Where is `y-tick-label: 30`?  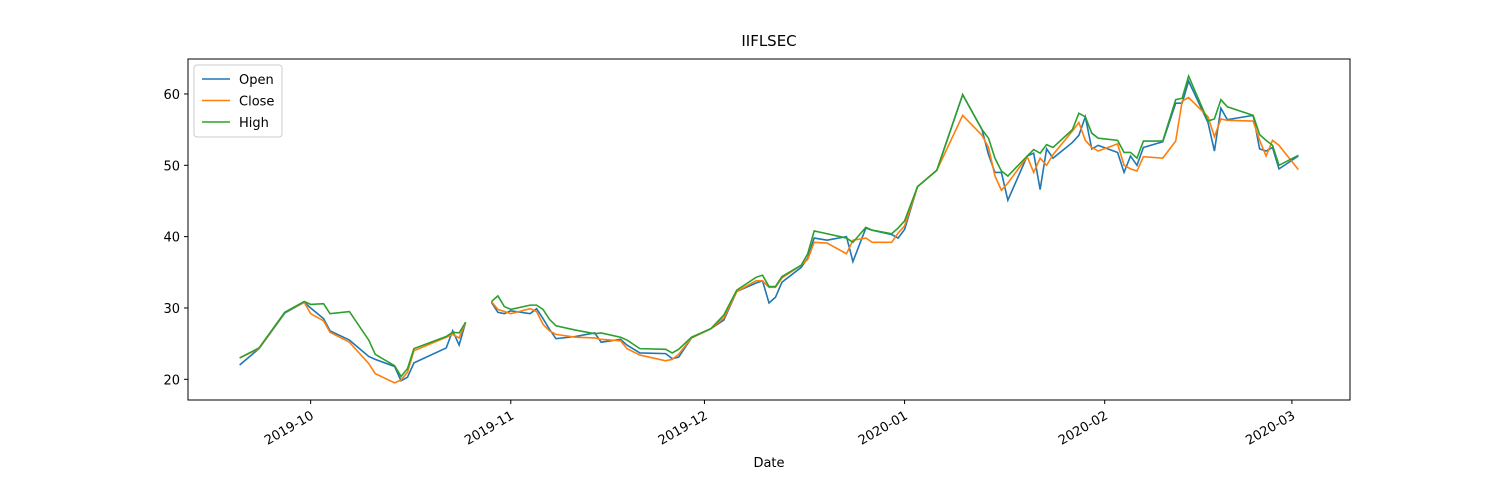 y-tick-label: 30 is located at coordinates (171, 309).